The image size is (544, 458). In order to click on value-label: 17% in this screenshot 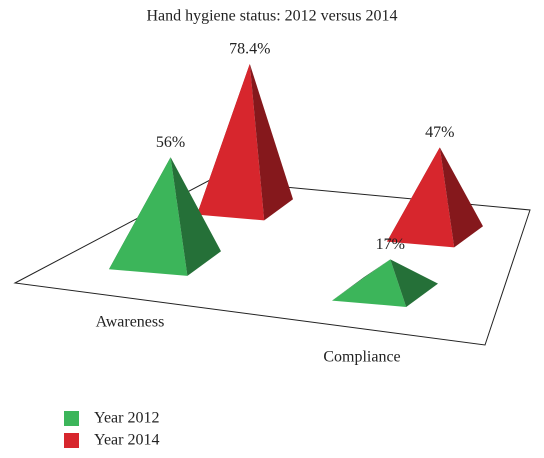, I will do `click(390, 244)`.